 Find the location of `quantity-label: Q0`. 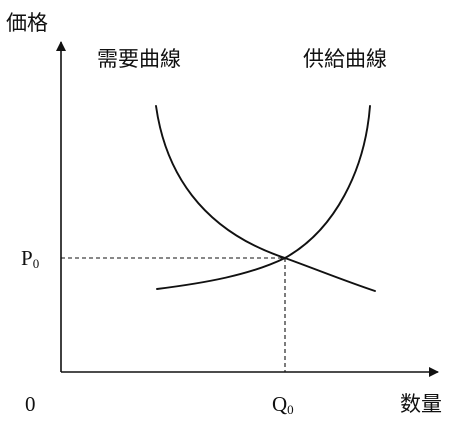

quantity-label: Q0 is located at coordinates (283, 404).